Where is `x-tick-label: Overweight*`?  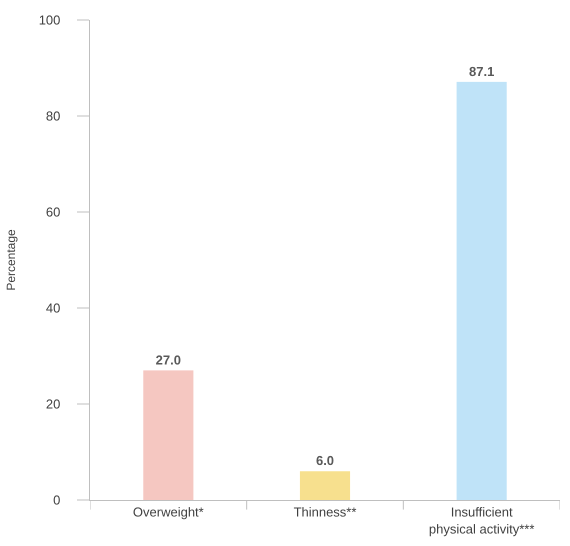 x-tick-label: Overweight* is located at coordinates (168, 512).